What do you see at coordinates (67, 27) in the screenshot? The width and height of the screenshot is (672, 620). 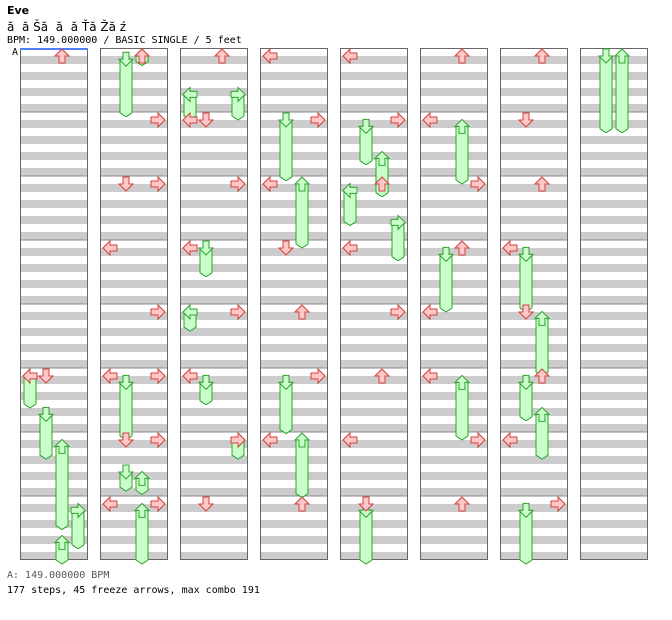 I see `song-subtitle: ă ă Šă ă ă Ťă Žă ź` at bounding box center [67, 27].